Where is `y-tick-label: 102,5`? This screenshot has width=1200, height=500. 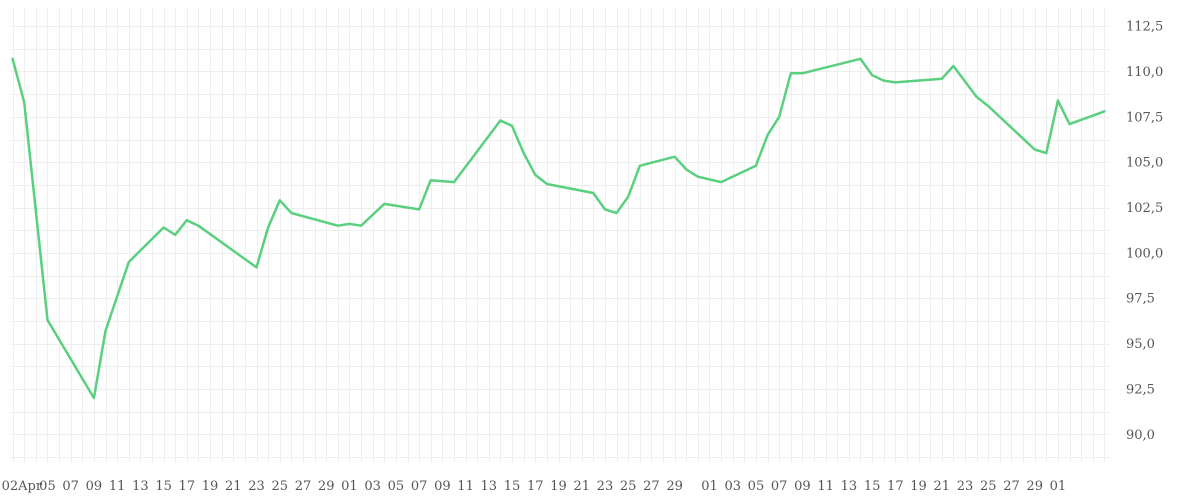
y-tick-label: 102,5 is located at coordinates (1144, 208).